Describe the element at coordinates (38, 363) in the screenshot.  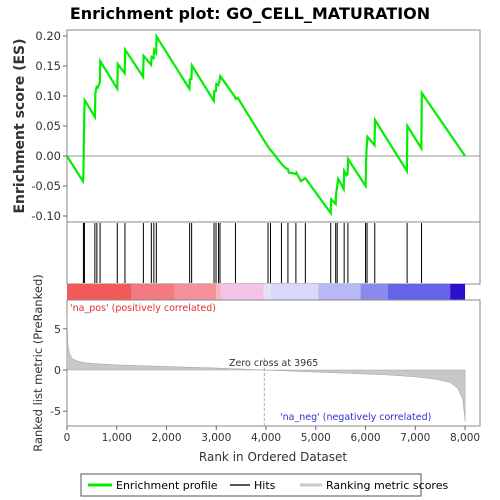
I see `ranked-y-axis-label: Ranked list metric (PreRanked)` at that location.